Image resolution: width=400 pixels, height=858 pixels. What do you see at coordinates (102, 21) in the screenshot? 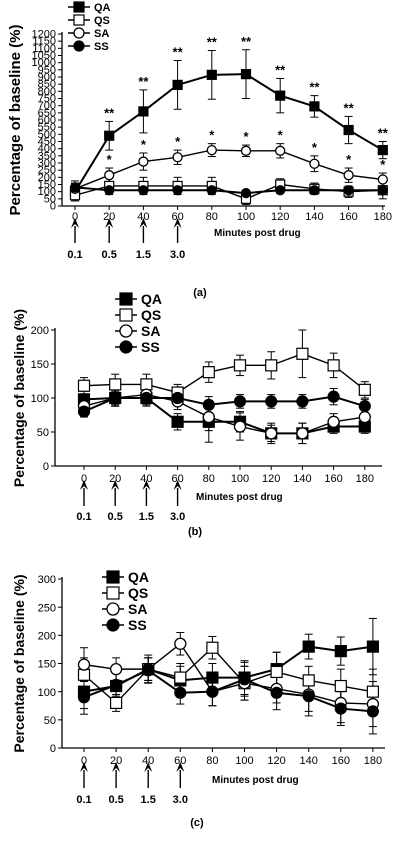
I see `panel-a-legend-label: QS` at bounding box center [102, 21].